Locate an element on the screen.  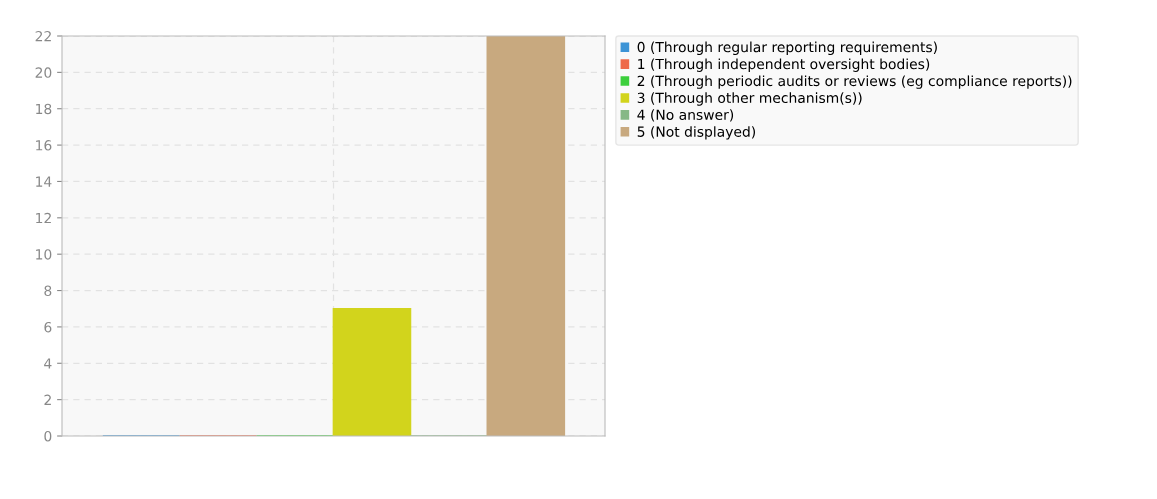
y-tick-label: 4 is located at coordinates (48, 363).